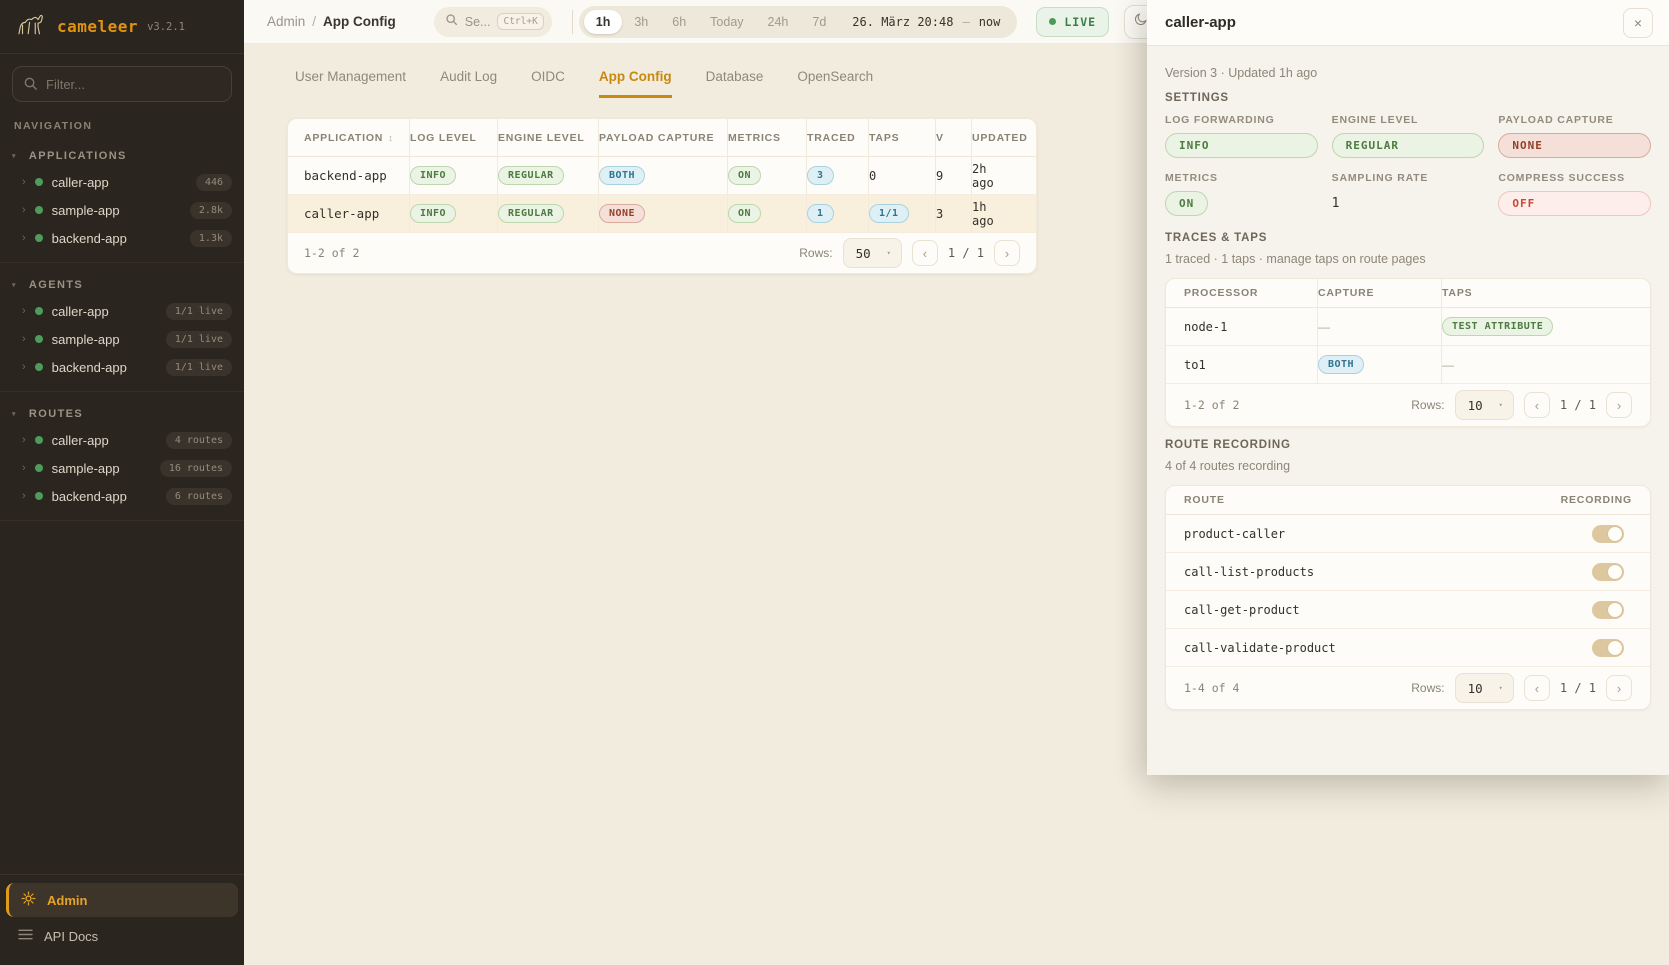 This screenshot has width=1669, height=965. Describe the element at coordinates (1408, 365) in the screenshot. I see `traces-row-to1: to1 BOTH —` at that location.